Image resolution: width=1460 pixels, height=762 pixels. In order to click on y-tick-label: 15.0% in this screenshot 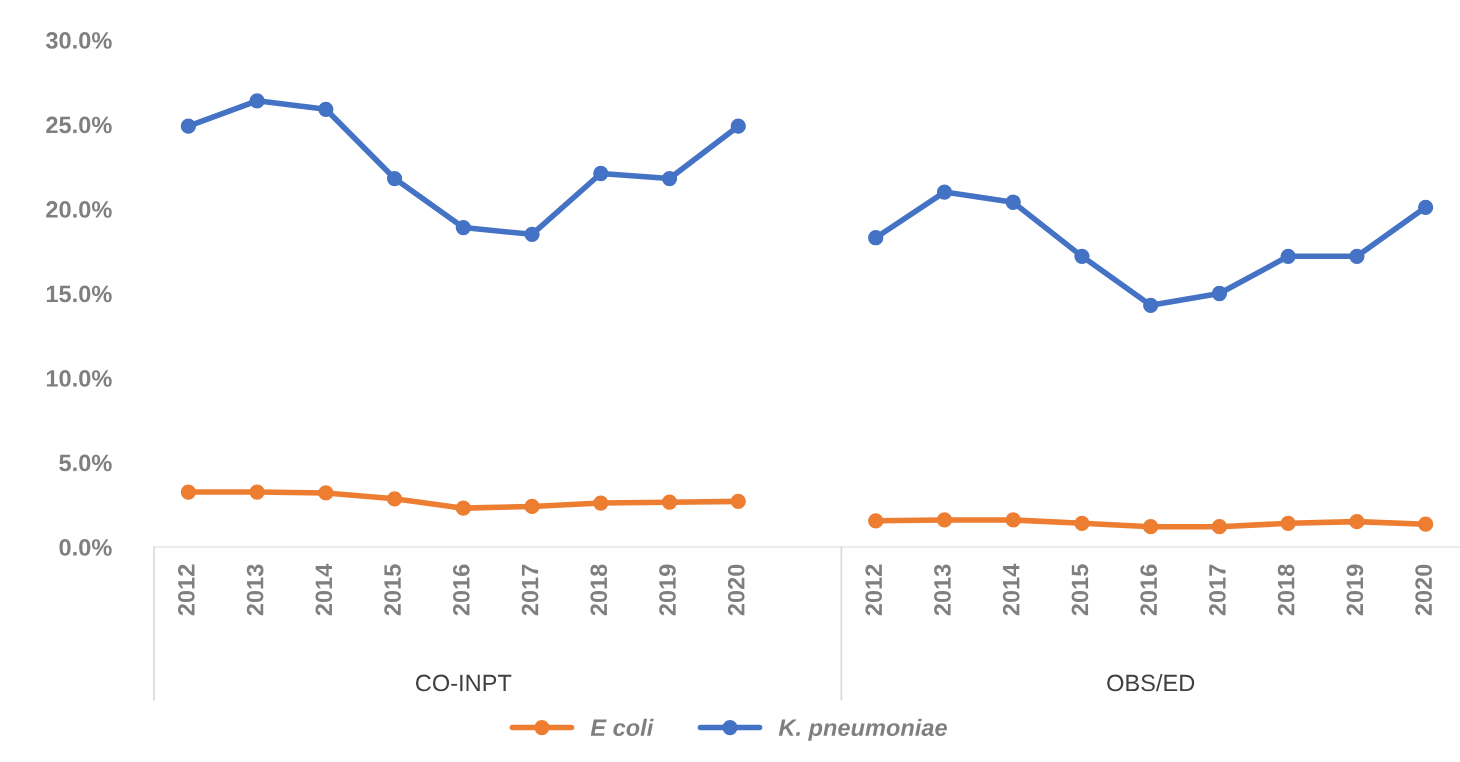, I will do `click(79, 294)`.